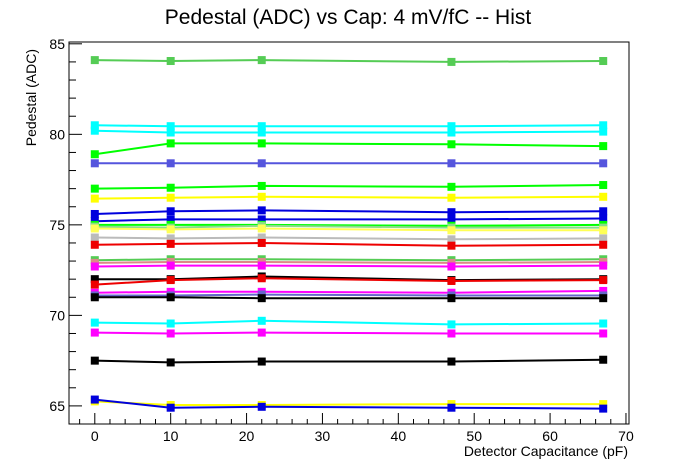  What do you see at coordinates (171, 436) in the screenshot?
I see `x-tick-label: 10` at bounding box center [171, 436].